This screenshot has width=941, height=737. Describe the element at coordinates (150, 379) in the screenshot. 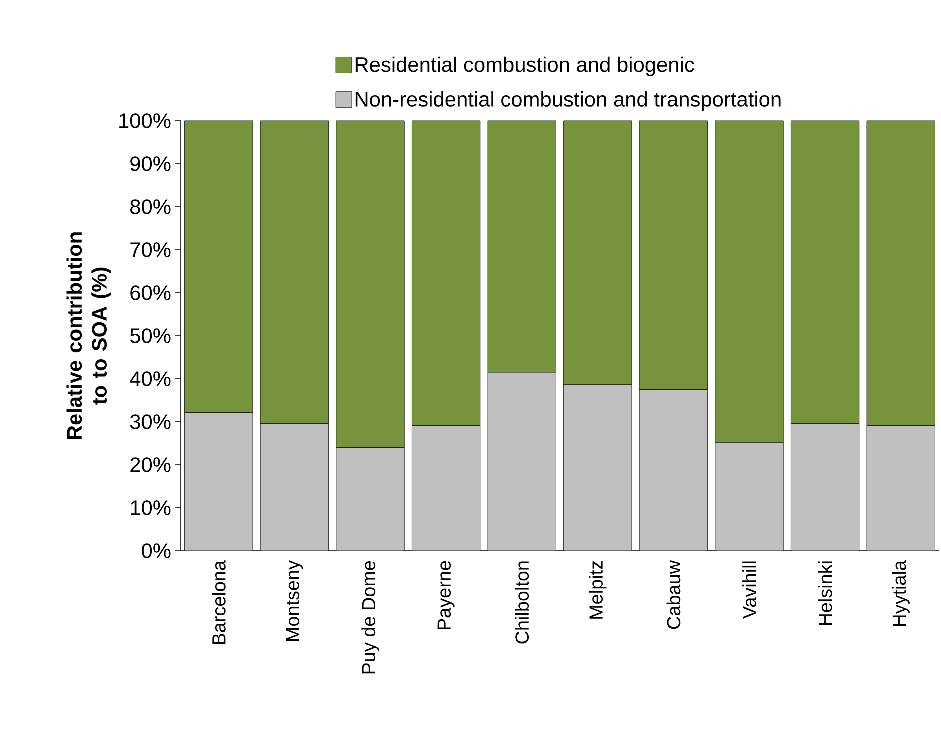

I see `y-tick-label: 40%` at that location.